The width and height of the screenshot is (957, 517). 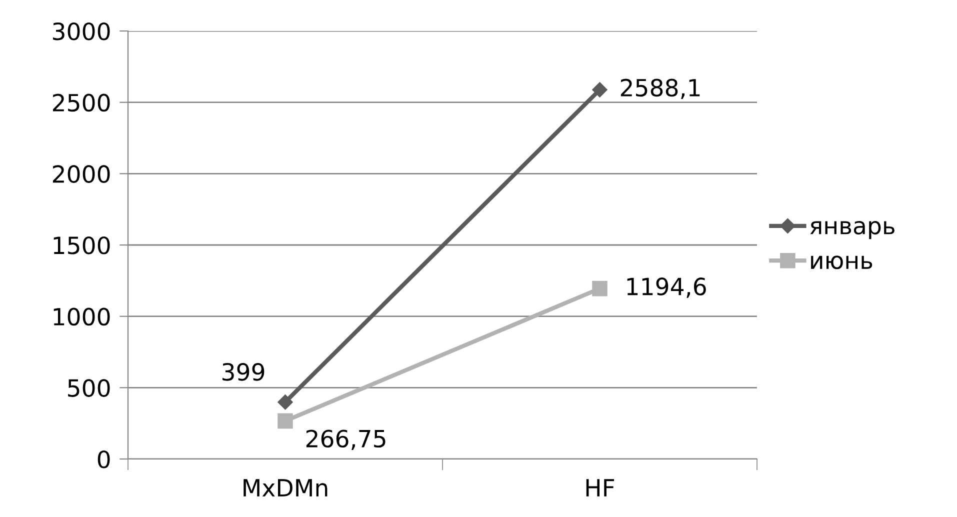 I want to click on data-label: 266,75, so click(x=346, y=440).